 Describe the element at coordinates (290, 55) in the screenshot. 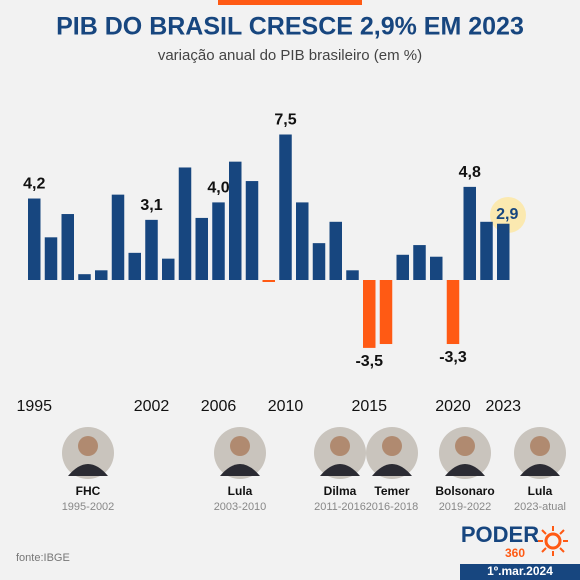

I see `chart-subtitle: variação anual do PIB brasileiro (em %)` at that location.